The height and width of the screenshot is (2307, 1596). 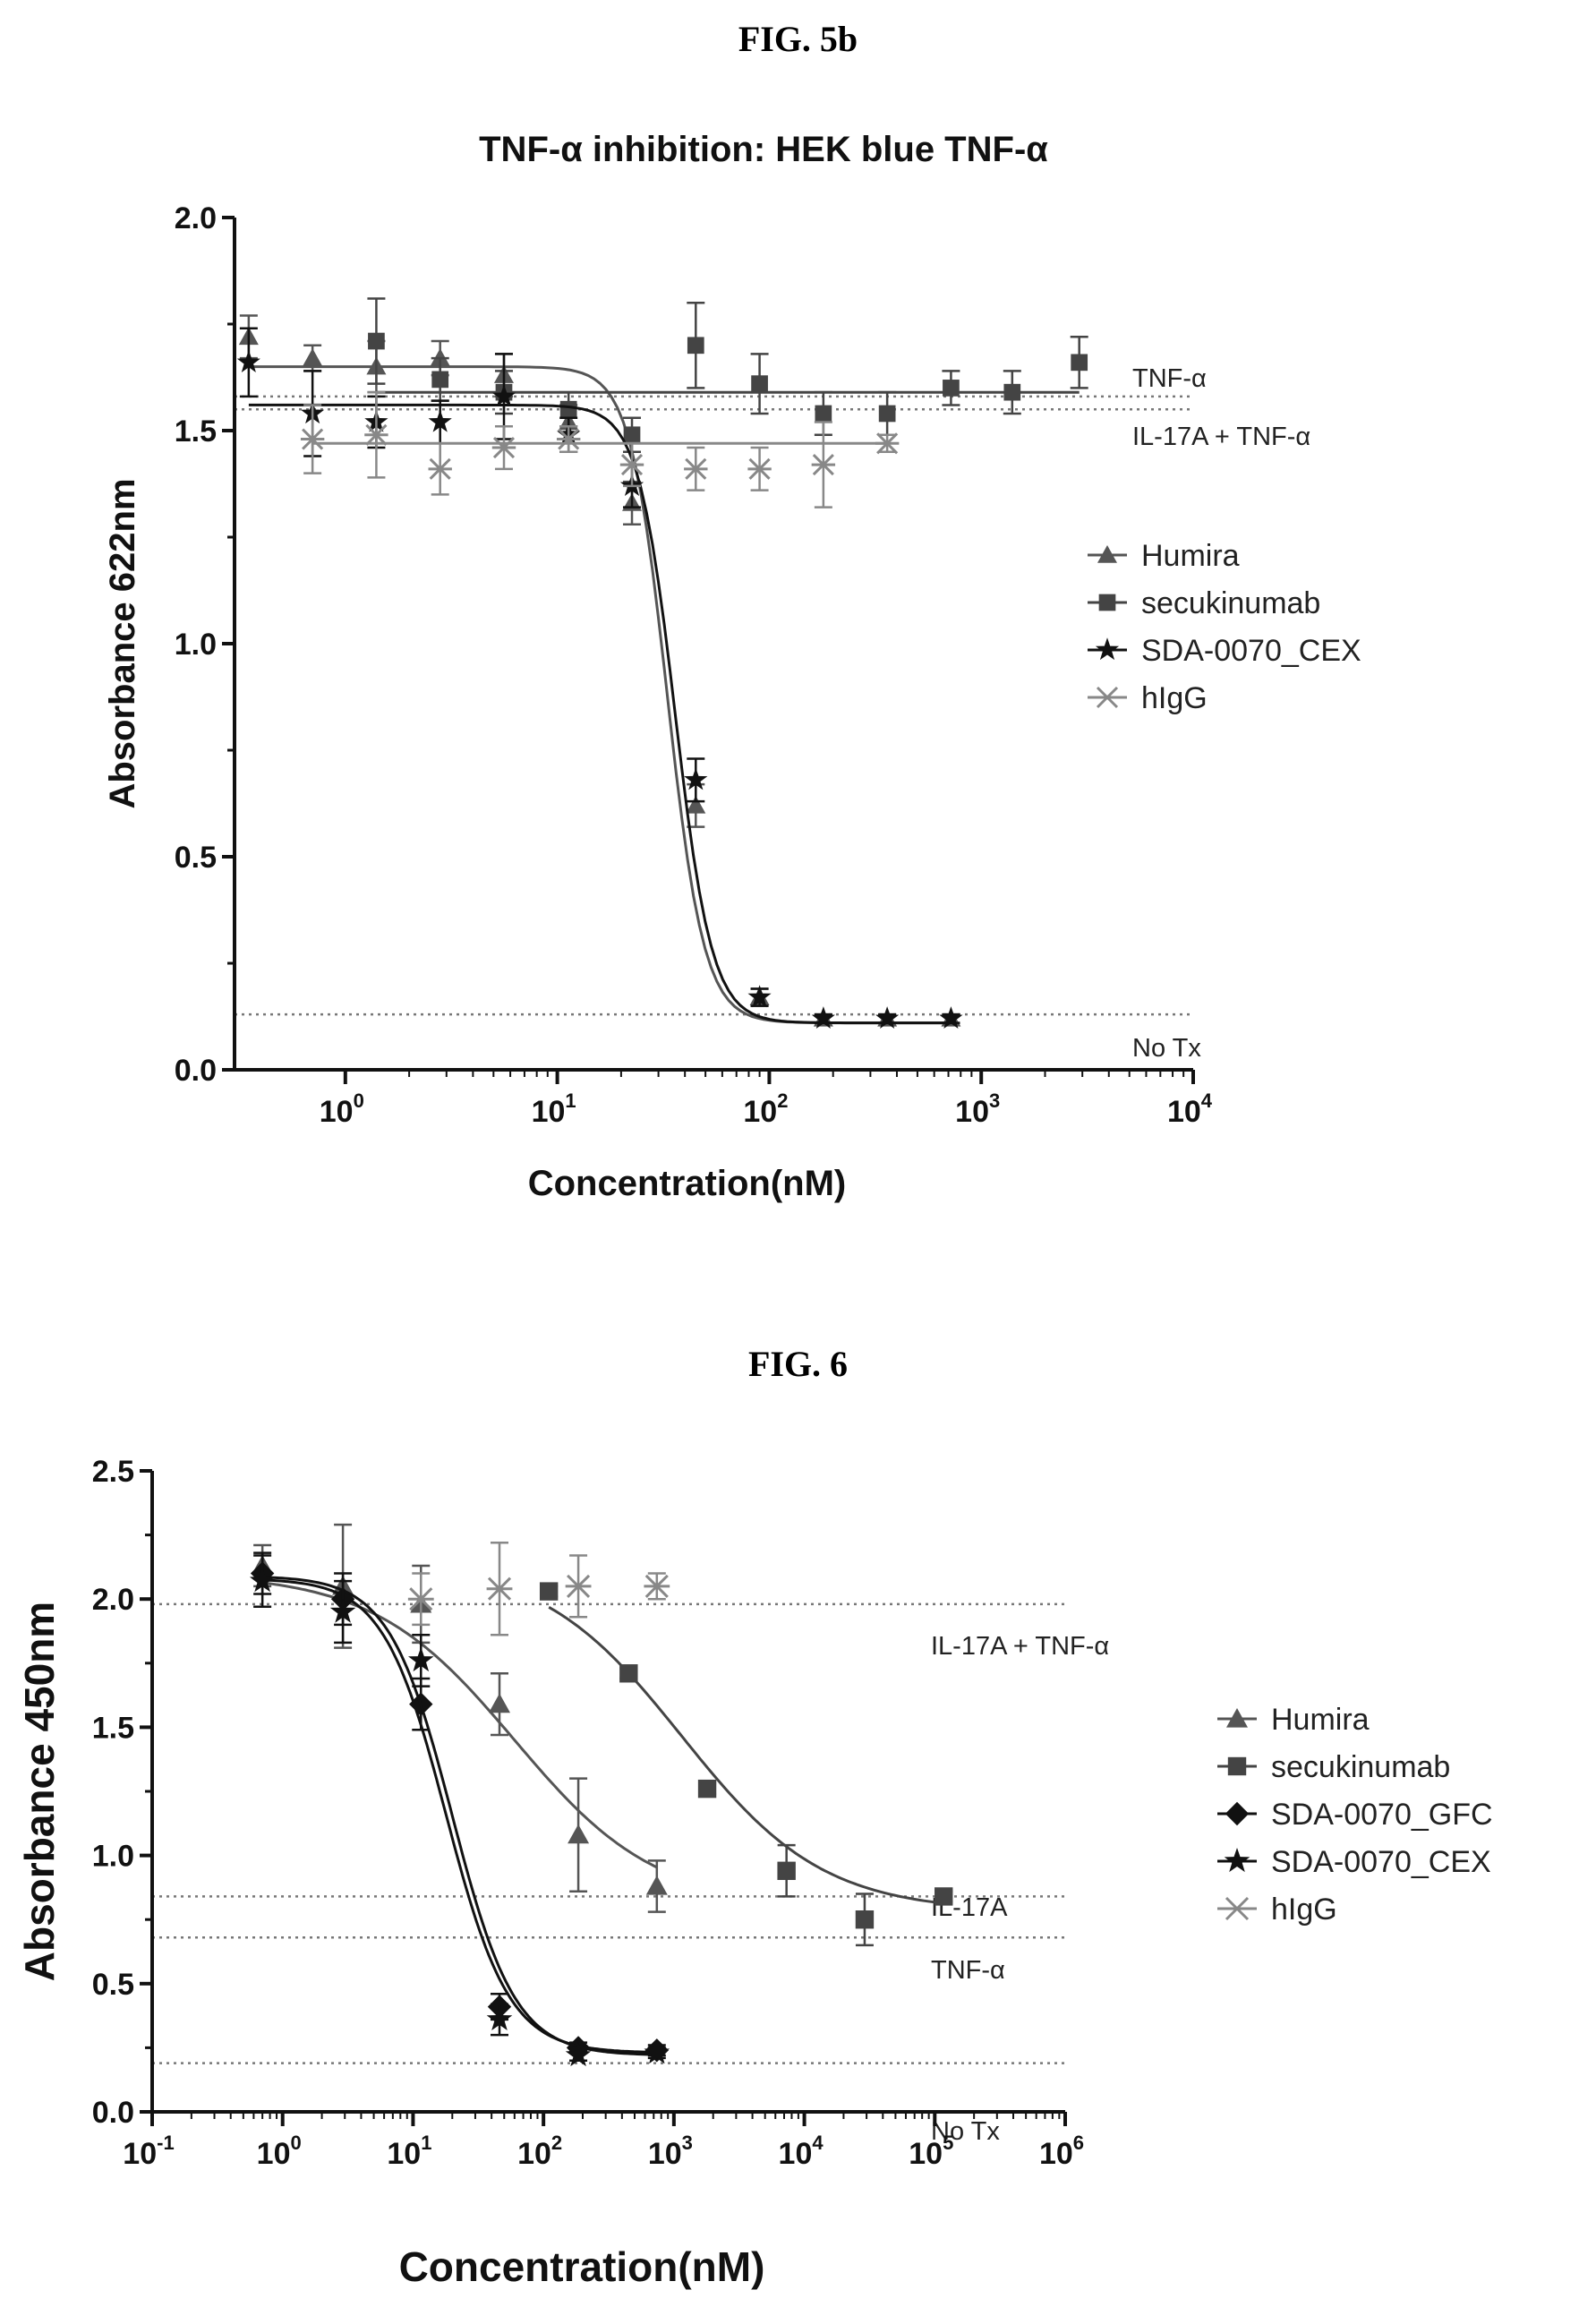 I want to click on chart-title: TNF-α inhibition: HEK blue TNF-α, so click(x=763, y=149).